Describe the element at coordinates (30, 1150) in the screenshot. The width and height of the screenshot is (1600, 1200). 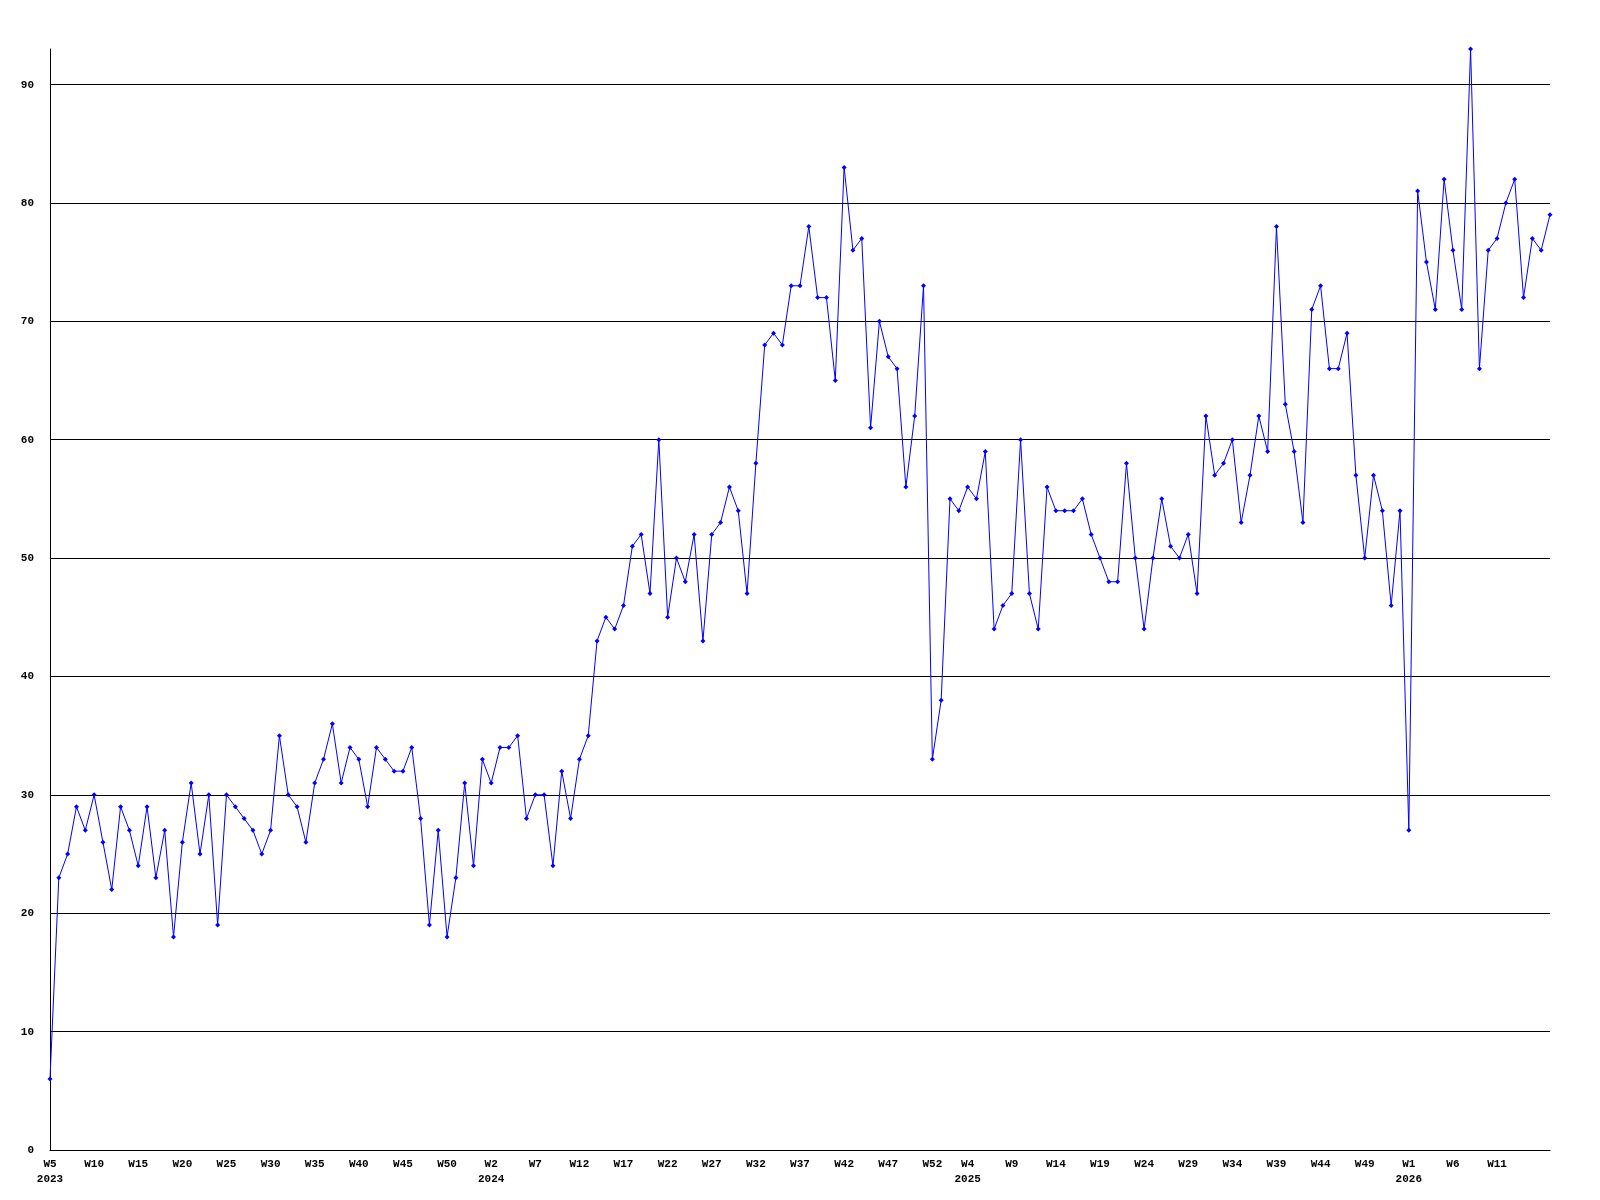
I see `y-tick-label: 0` at that location.